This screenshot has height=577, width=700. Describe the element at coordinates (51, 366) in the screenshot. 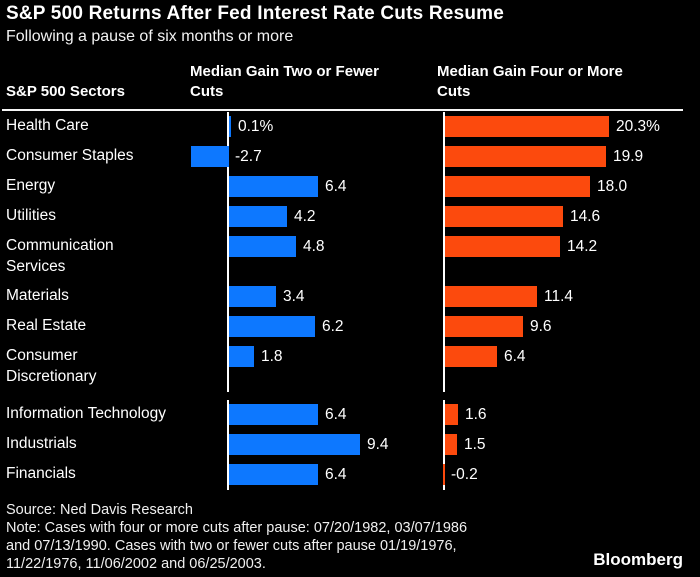

I see `sector-label: Consumer Discretionary` at that location.